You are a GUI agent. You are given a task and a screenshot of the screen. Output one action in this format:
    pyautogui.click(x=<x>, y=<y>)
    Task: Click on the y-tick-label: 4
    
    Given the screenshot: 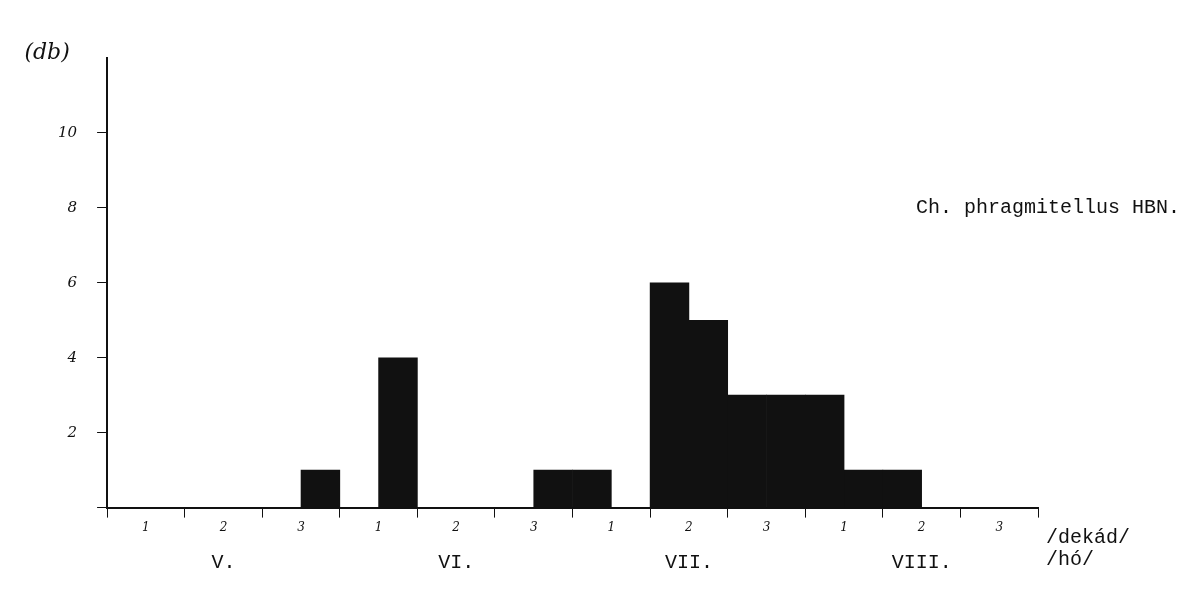 What is the action you would take?
    pyautogui.click(x=72, y=356)
    